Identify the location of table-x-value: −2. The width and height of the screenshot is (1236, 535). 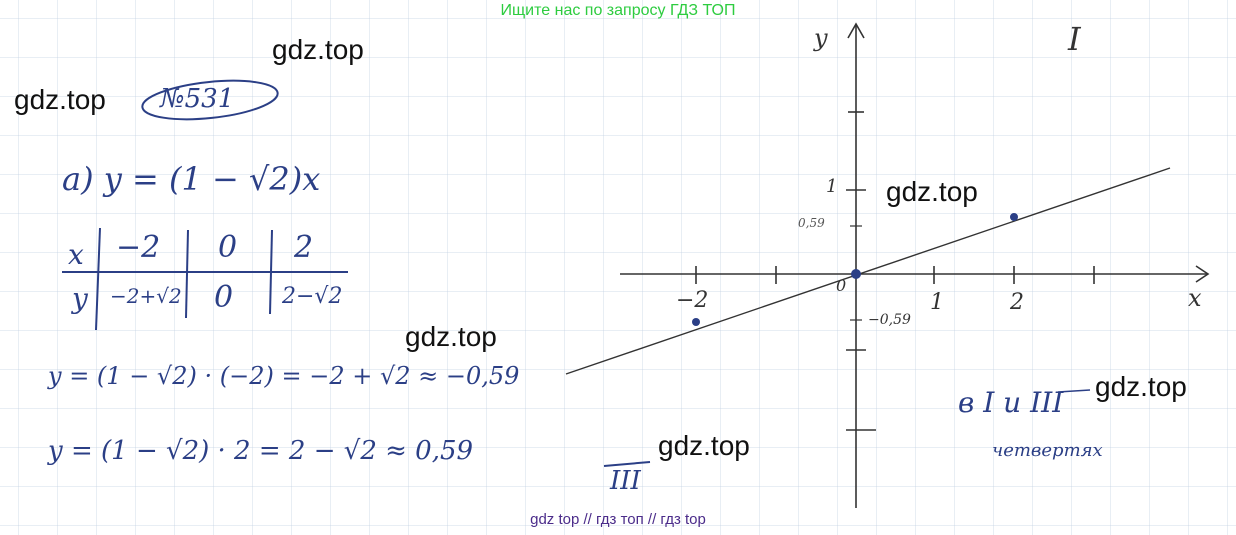
(138, 247).